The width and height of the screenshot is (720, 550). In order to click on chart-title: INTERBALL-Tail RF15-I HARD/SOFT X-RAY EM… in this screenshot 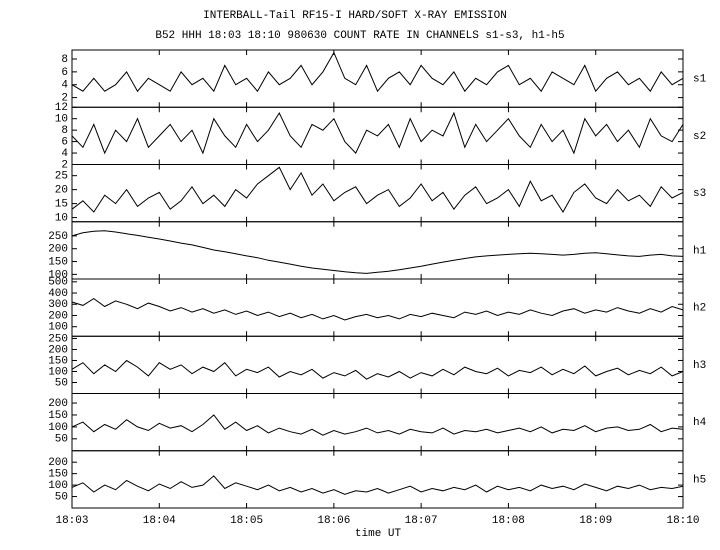, I will do `click(355, 16)`.